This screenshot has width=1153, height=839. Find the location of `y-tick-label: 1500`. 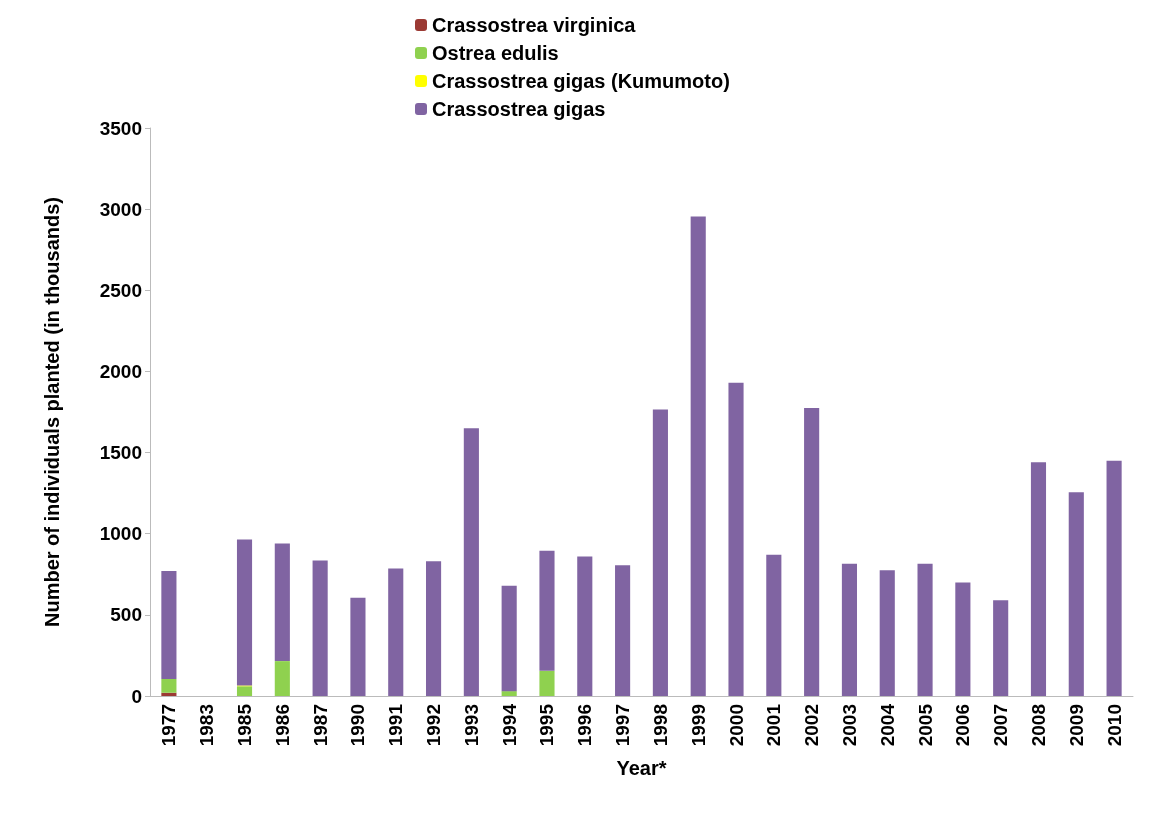

y-tick-label: 1500 is located at coordinates (120, 453).